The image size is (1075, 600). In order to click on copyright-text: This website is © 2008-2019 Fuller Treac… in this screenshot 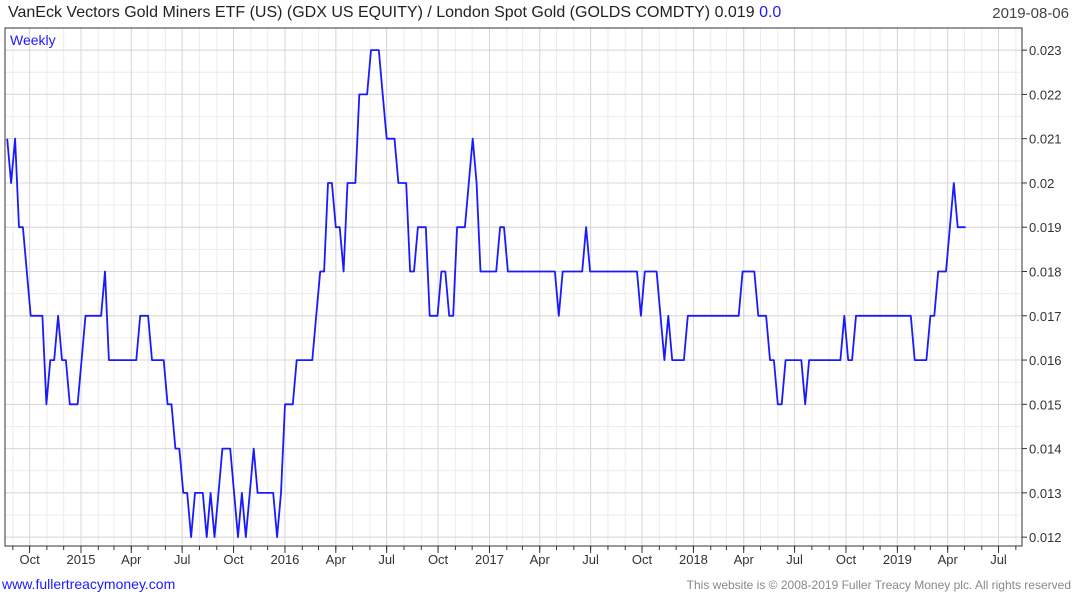, I will do `click(878, 585)`.